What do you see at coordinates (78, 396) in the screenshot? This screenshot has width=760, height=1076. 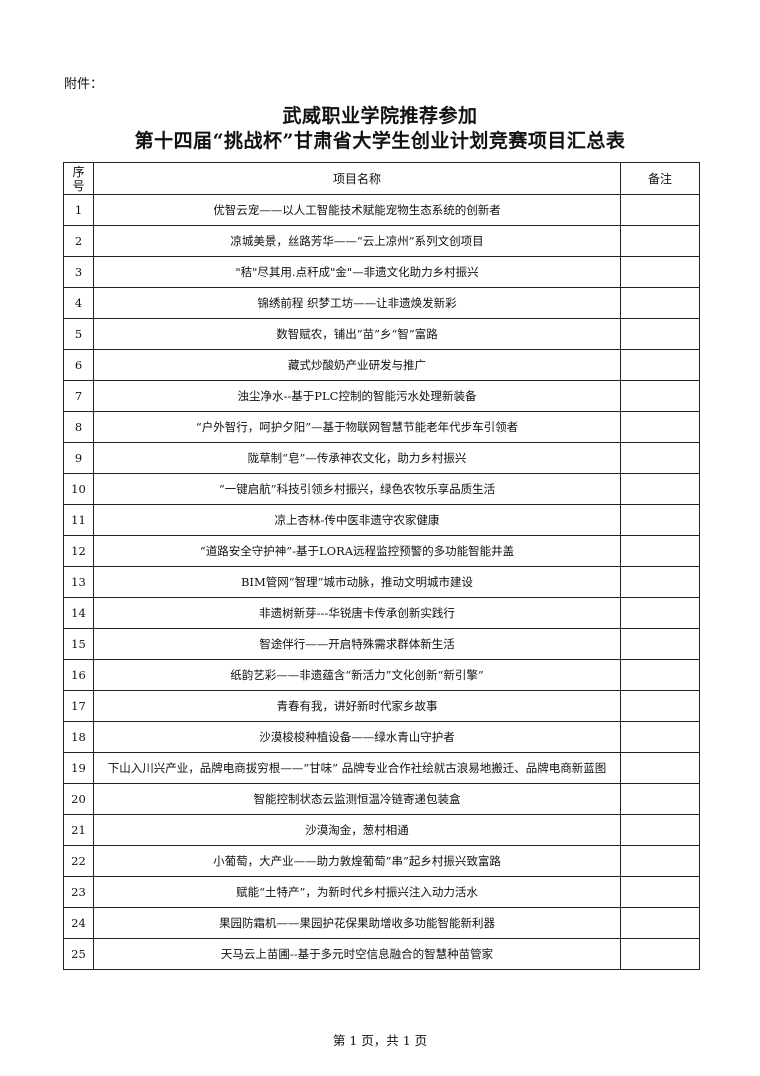 I see `seq-cell: 7` at bounding box center [78, 396].